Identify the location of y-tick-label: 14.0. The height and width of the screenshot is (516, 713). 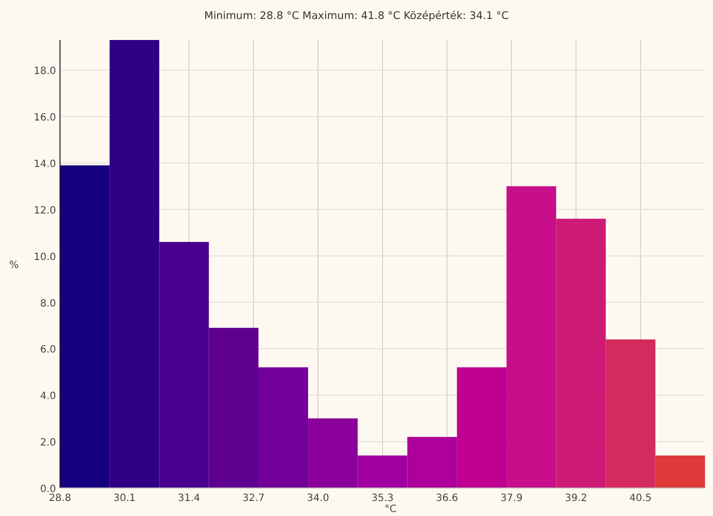
(45, 164).